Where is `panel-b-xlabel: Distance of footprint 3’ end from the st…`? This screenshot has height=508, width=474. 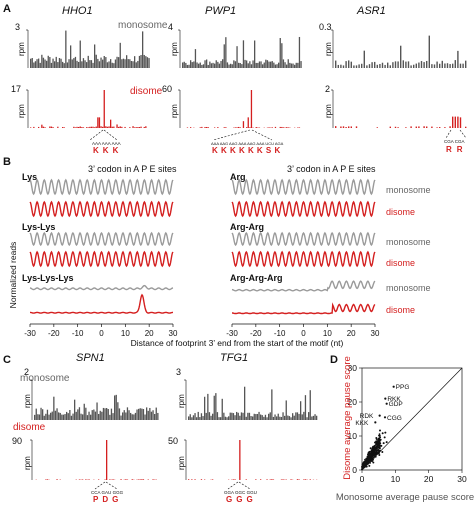 panel-b-xlabel: Distance of footprint 3’ end from the st… is located at coordinates (237, 343).